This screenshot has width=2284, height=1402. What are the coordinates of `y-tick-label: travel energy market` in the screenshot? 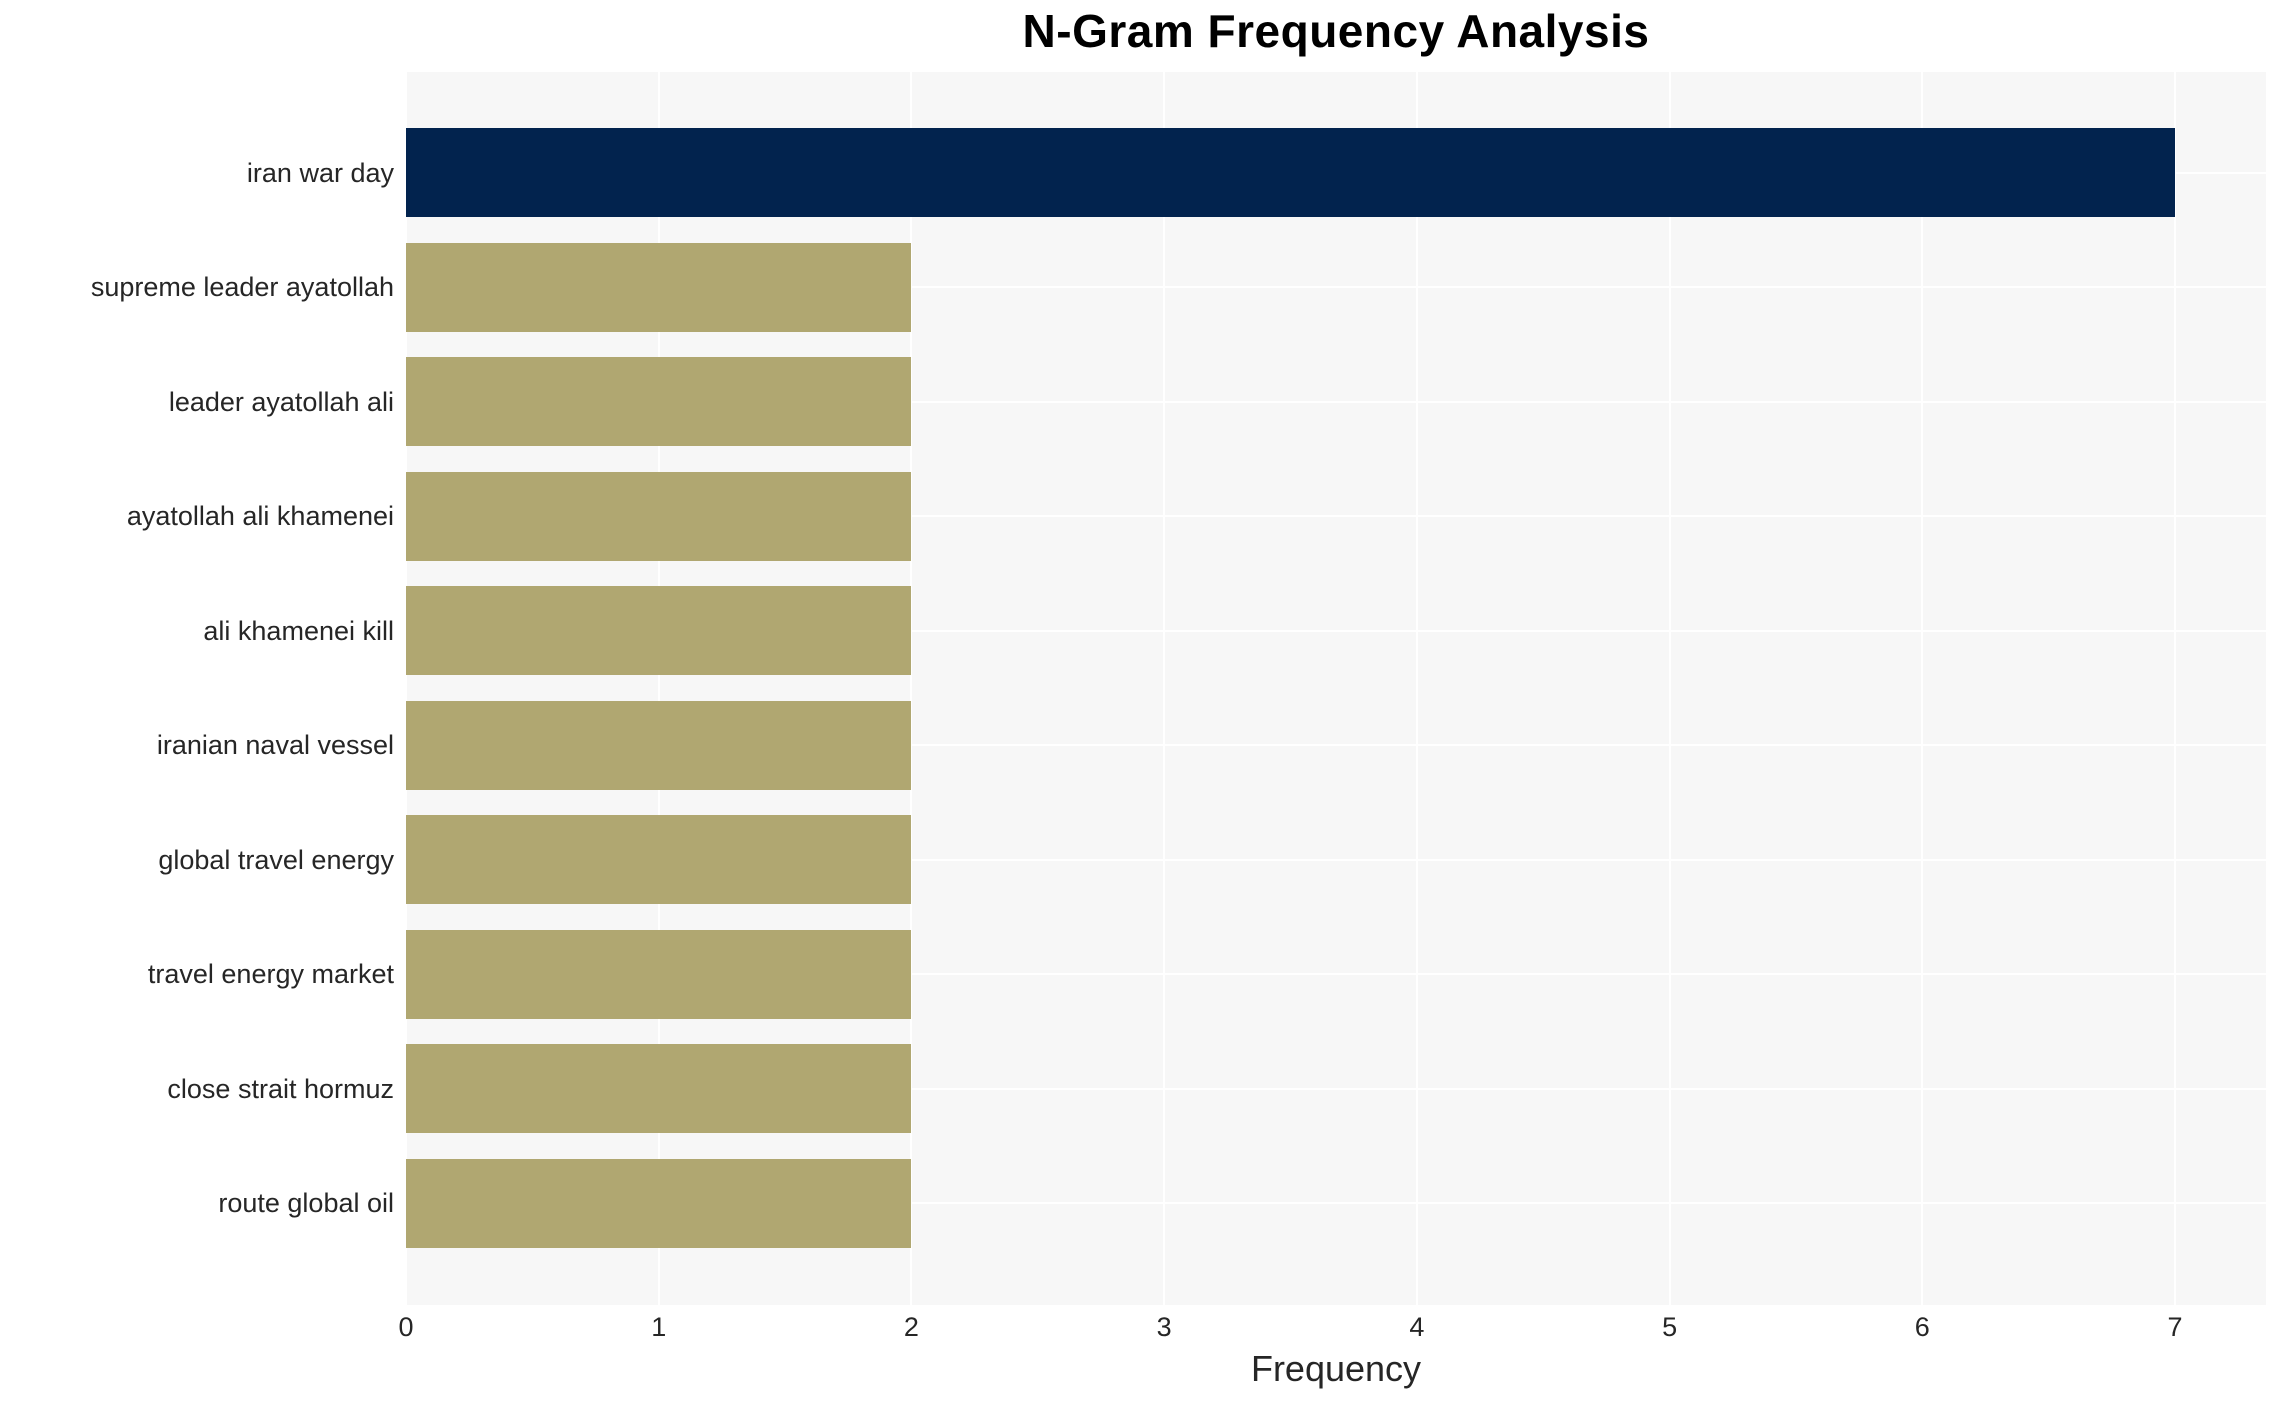 It's located at (270, 974).